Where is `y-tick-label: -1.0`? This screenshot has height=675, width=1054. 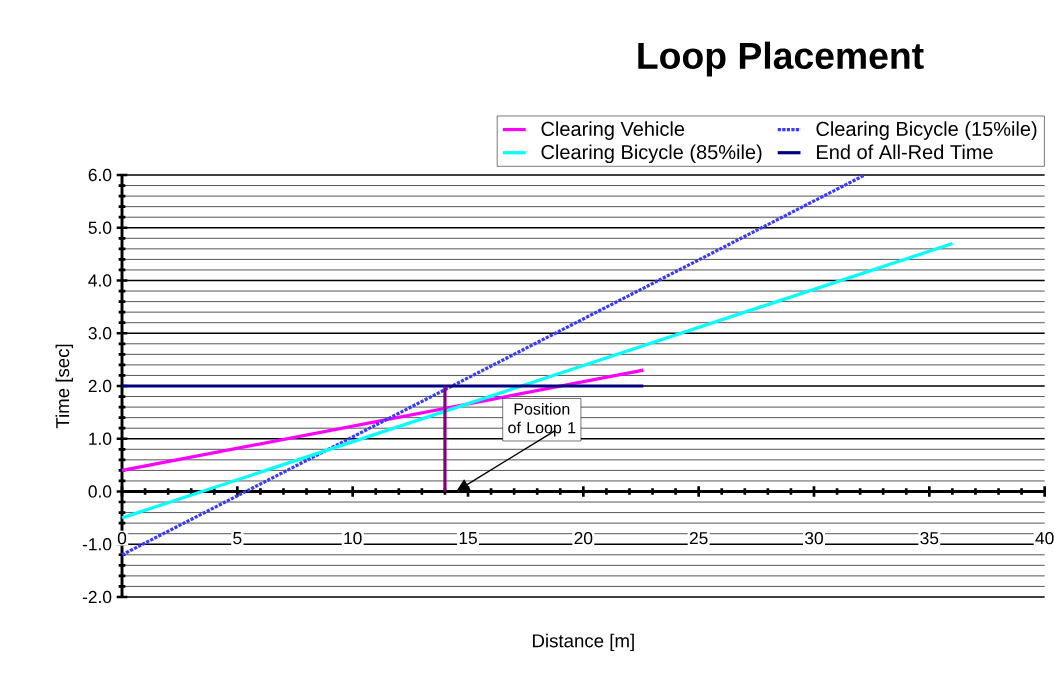
y-tick-label: -1.0 is located at coordinates (97, 544).